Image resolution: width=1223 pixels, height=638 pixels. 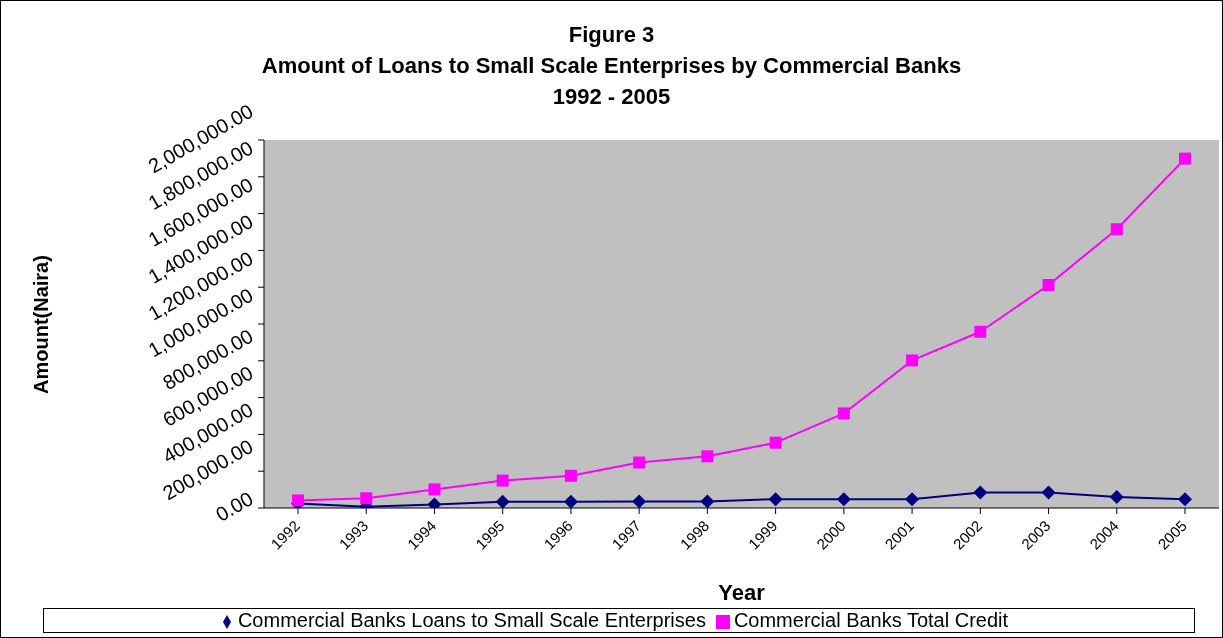 I want to click on x-axis-title: Year, so click(x=742, y=592).